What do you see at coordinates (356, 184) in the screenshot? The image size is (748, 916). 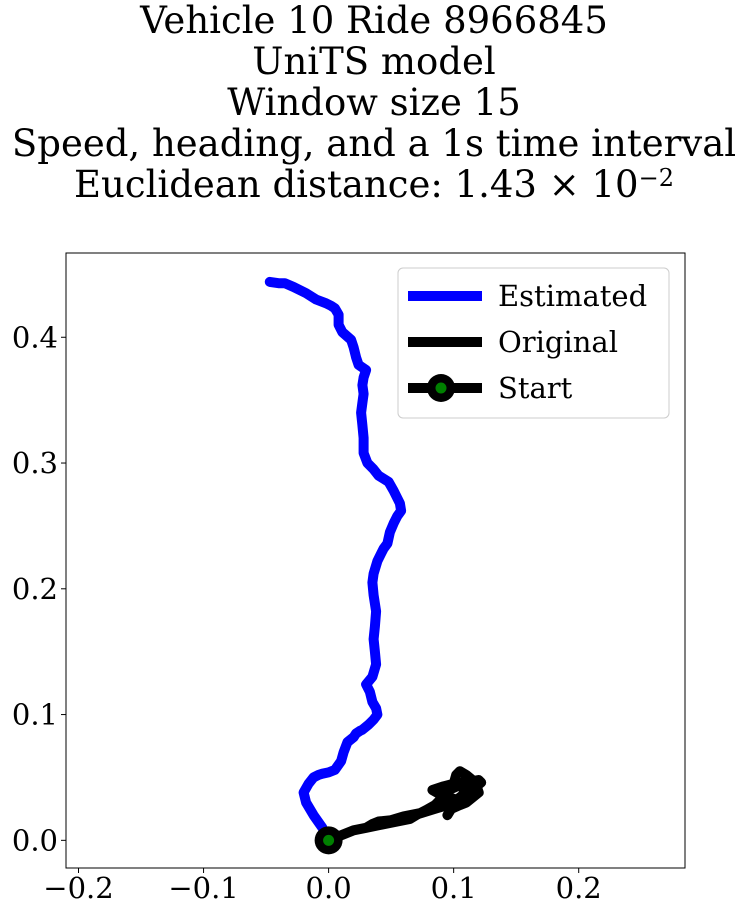 I see `title-distance-text: Euclidean distance: 1.43 × 10` at bounding box center [356, 184].